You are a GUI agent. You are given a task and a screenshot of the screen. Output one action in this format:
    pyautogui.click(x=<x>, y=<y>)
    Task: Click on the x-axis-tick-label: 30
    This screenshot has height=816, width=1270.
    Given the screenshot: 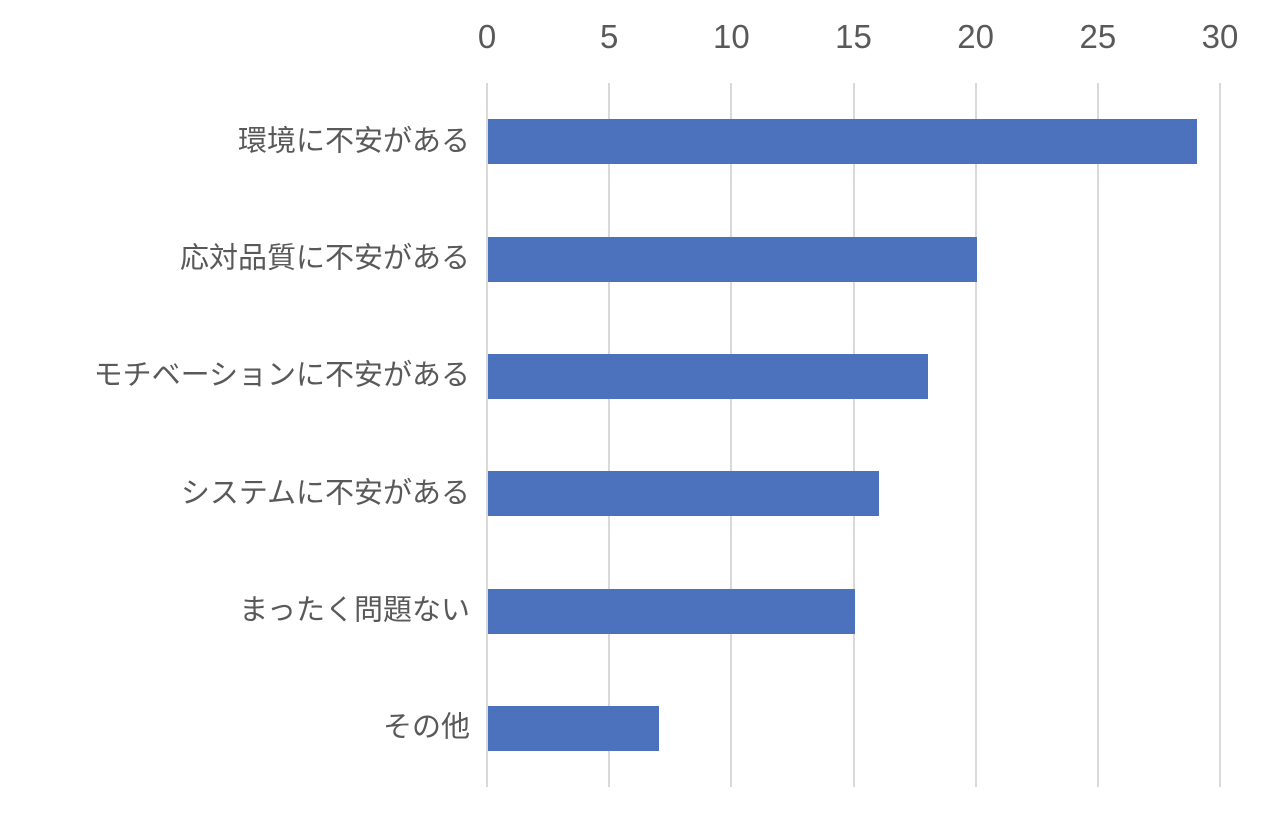 What is the action you would take?
    pyautogui.click(x=1220, y=36)
    